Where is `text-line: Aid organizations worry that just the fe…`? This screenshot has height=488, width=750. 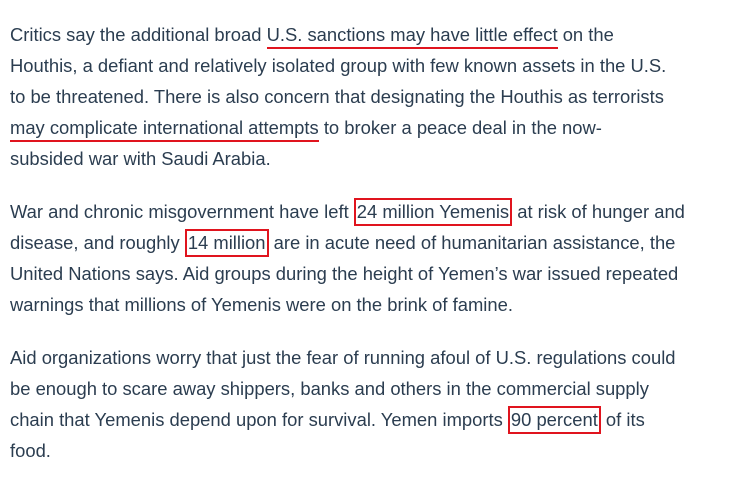
text-line: Aid organizations worry that just the fe… is located at coordinates (378, 357).